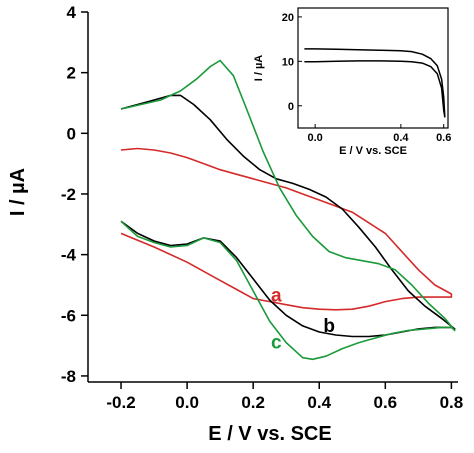 This screenshot has height=453, width=474. Describe the element at coordinates (120, 402) in the screenshot. I see `x-tick-label: -0.2` at that location.